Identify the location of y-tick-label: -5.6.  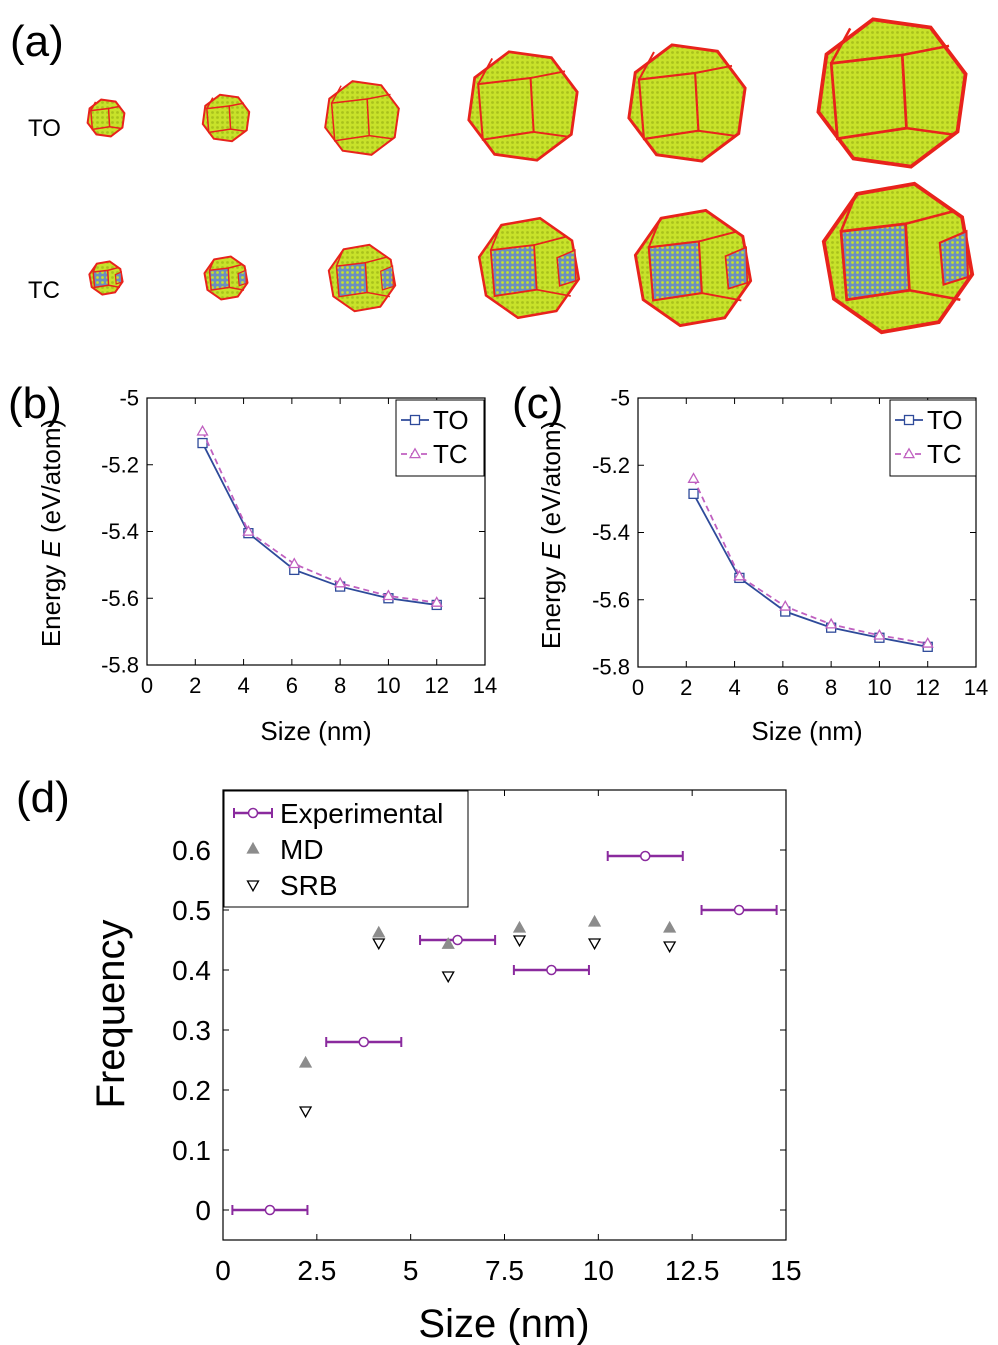
(120, 598).